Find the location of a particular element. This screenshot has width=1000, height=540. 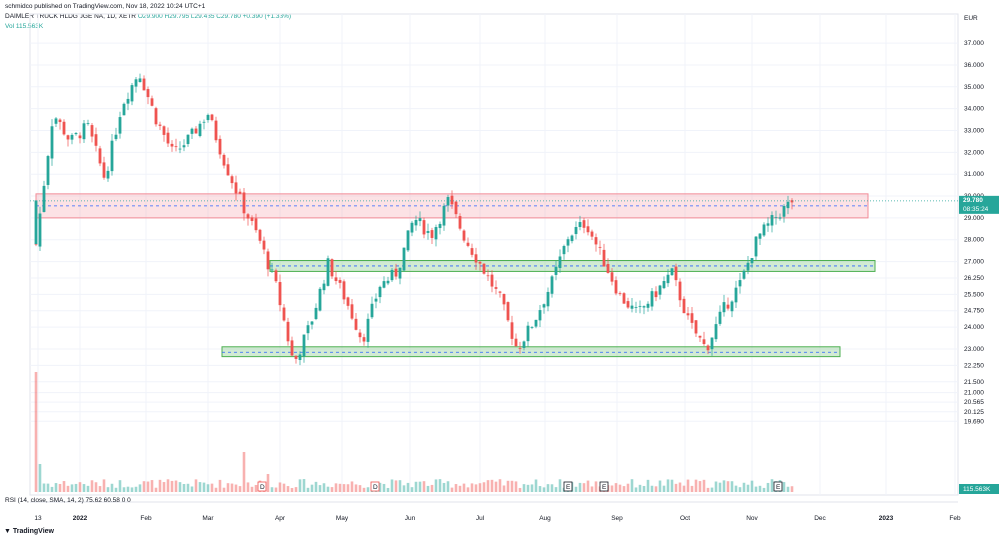

time-tick-label: 13 is located at coordinates (38, 518).